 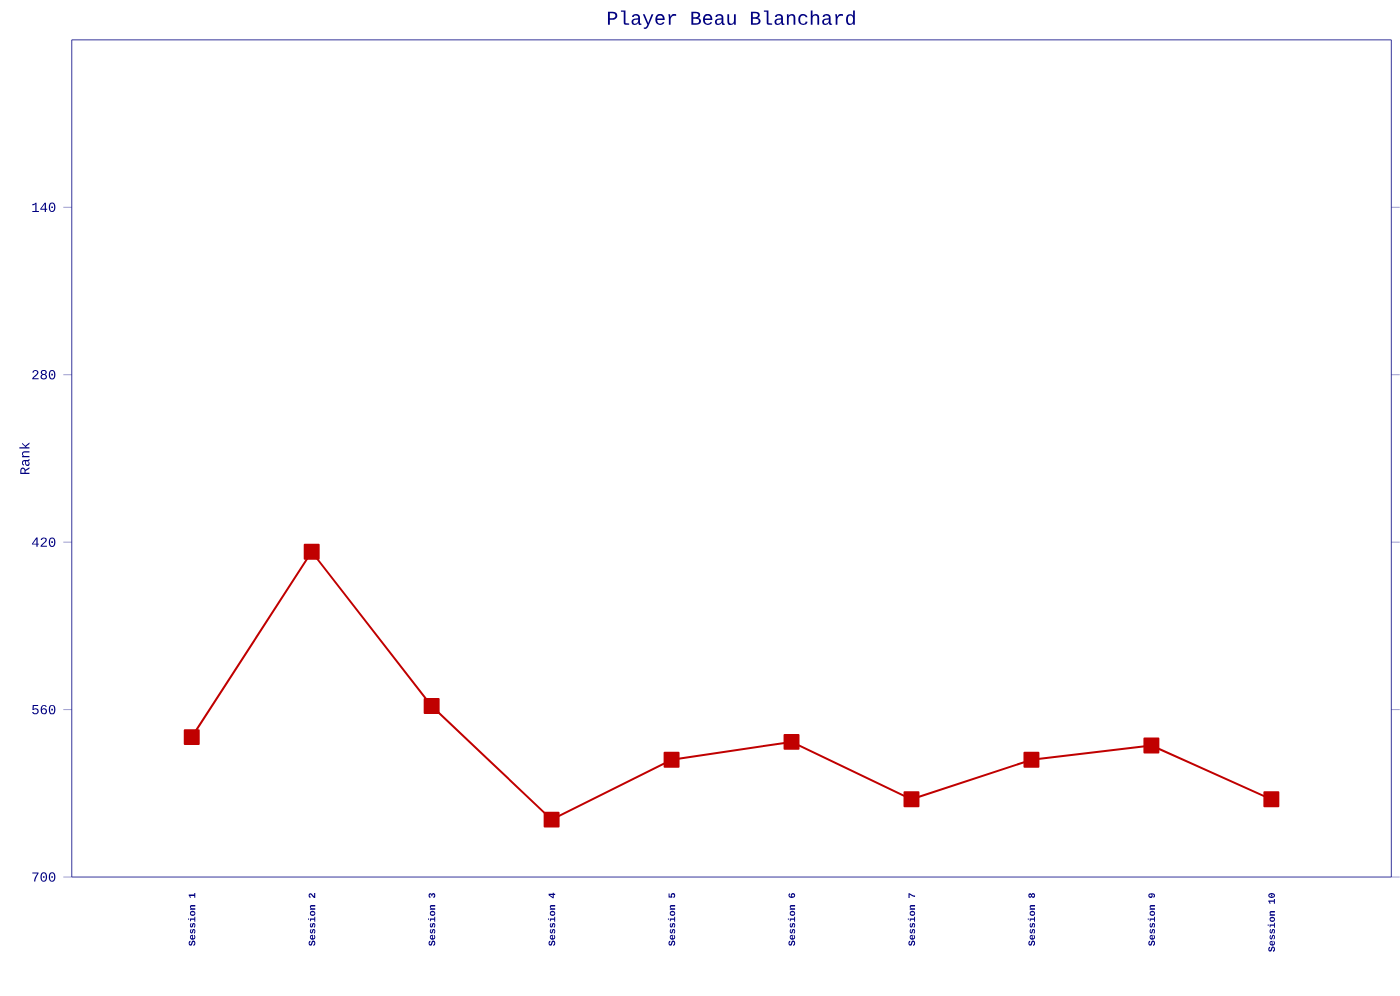 I want to click on chart-title: Player Beau Blanchard, so click(x=731, y=19).